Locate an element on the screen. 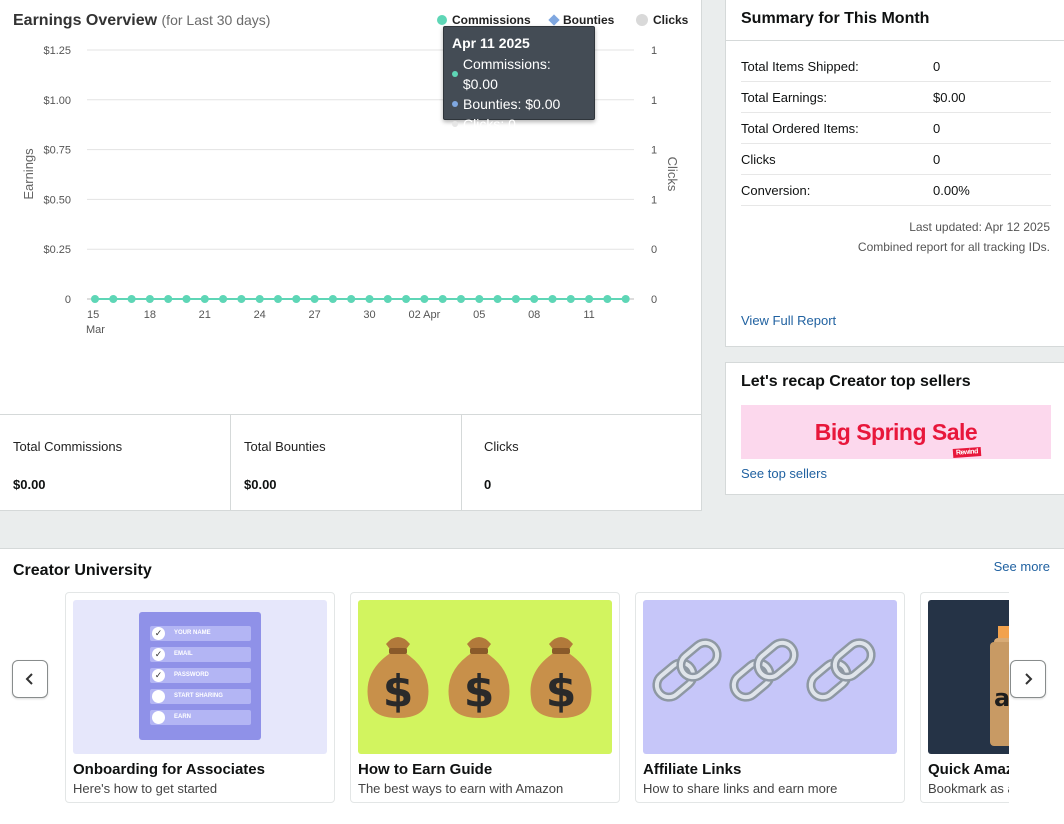 The height and width of the screenshot is (824, 1064). x-tick-sublabel: Mar is located at coordinates (95, 330).